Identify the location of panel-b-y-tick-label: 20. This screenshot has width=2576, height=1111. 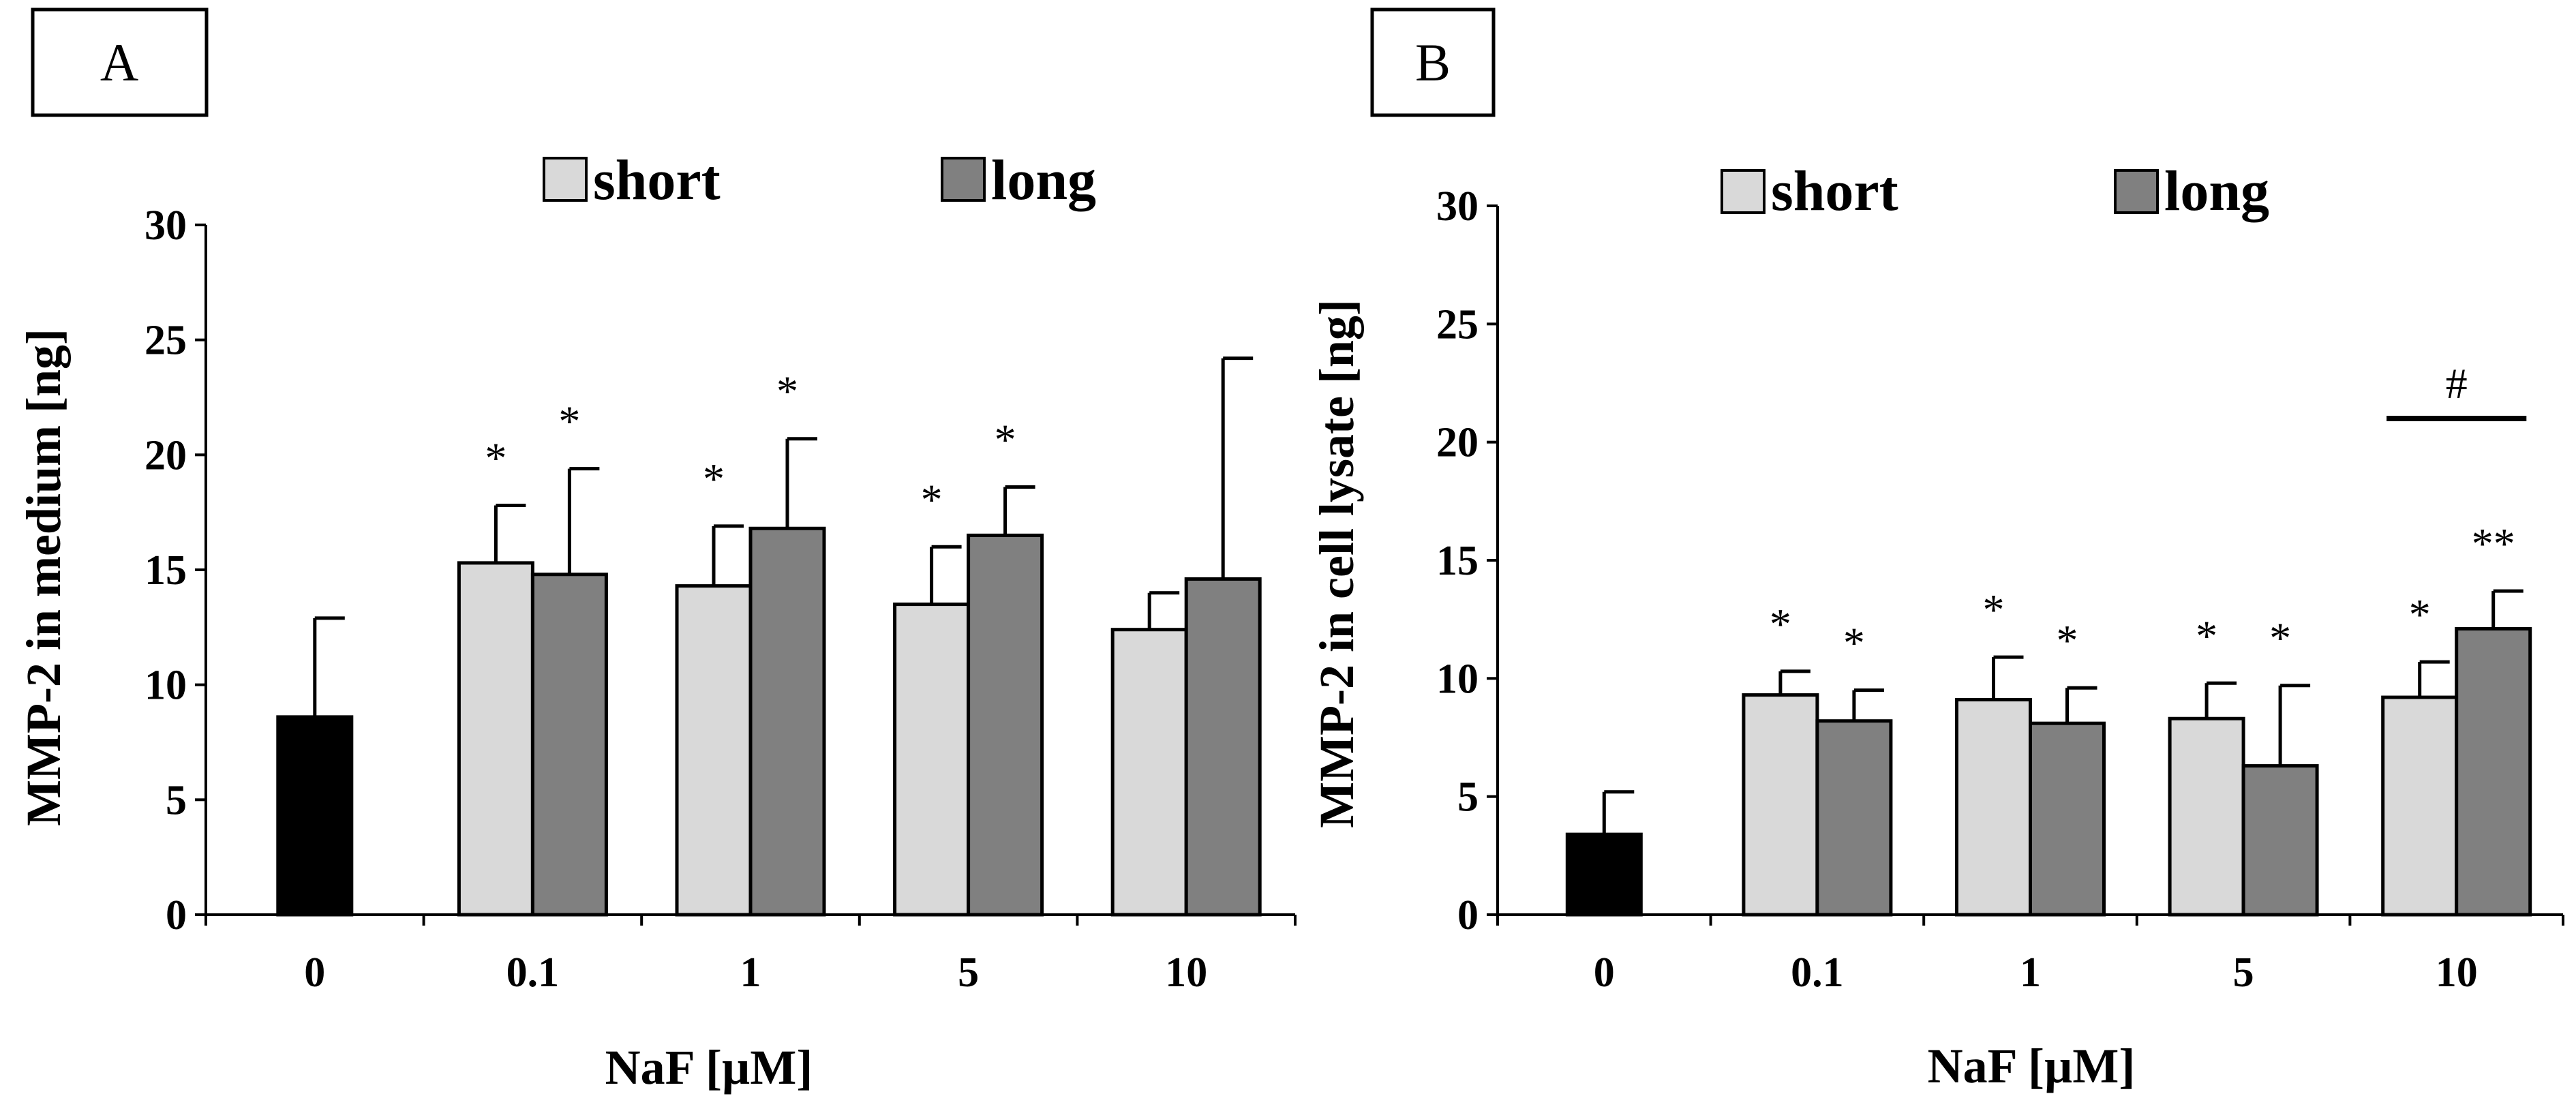
(1457, 443).